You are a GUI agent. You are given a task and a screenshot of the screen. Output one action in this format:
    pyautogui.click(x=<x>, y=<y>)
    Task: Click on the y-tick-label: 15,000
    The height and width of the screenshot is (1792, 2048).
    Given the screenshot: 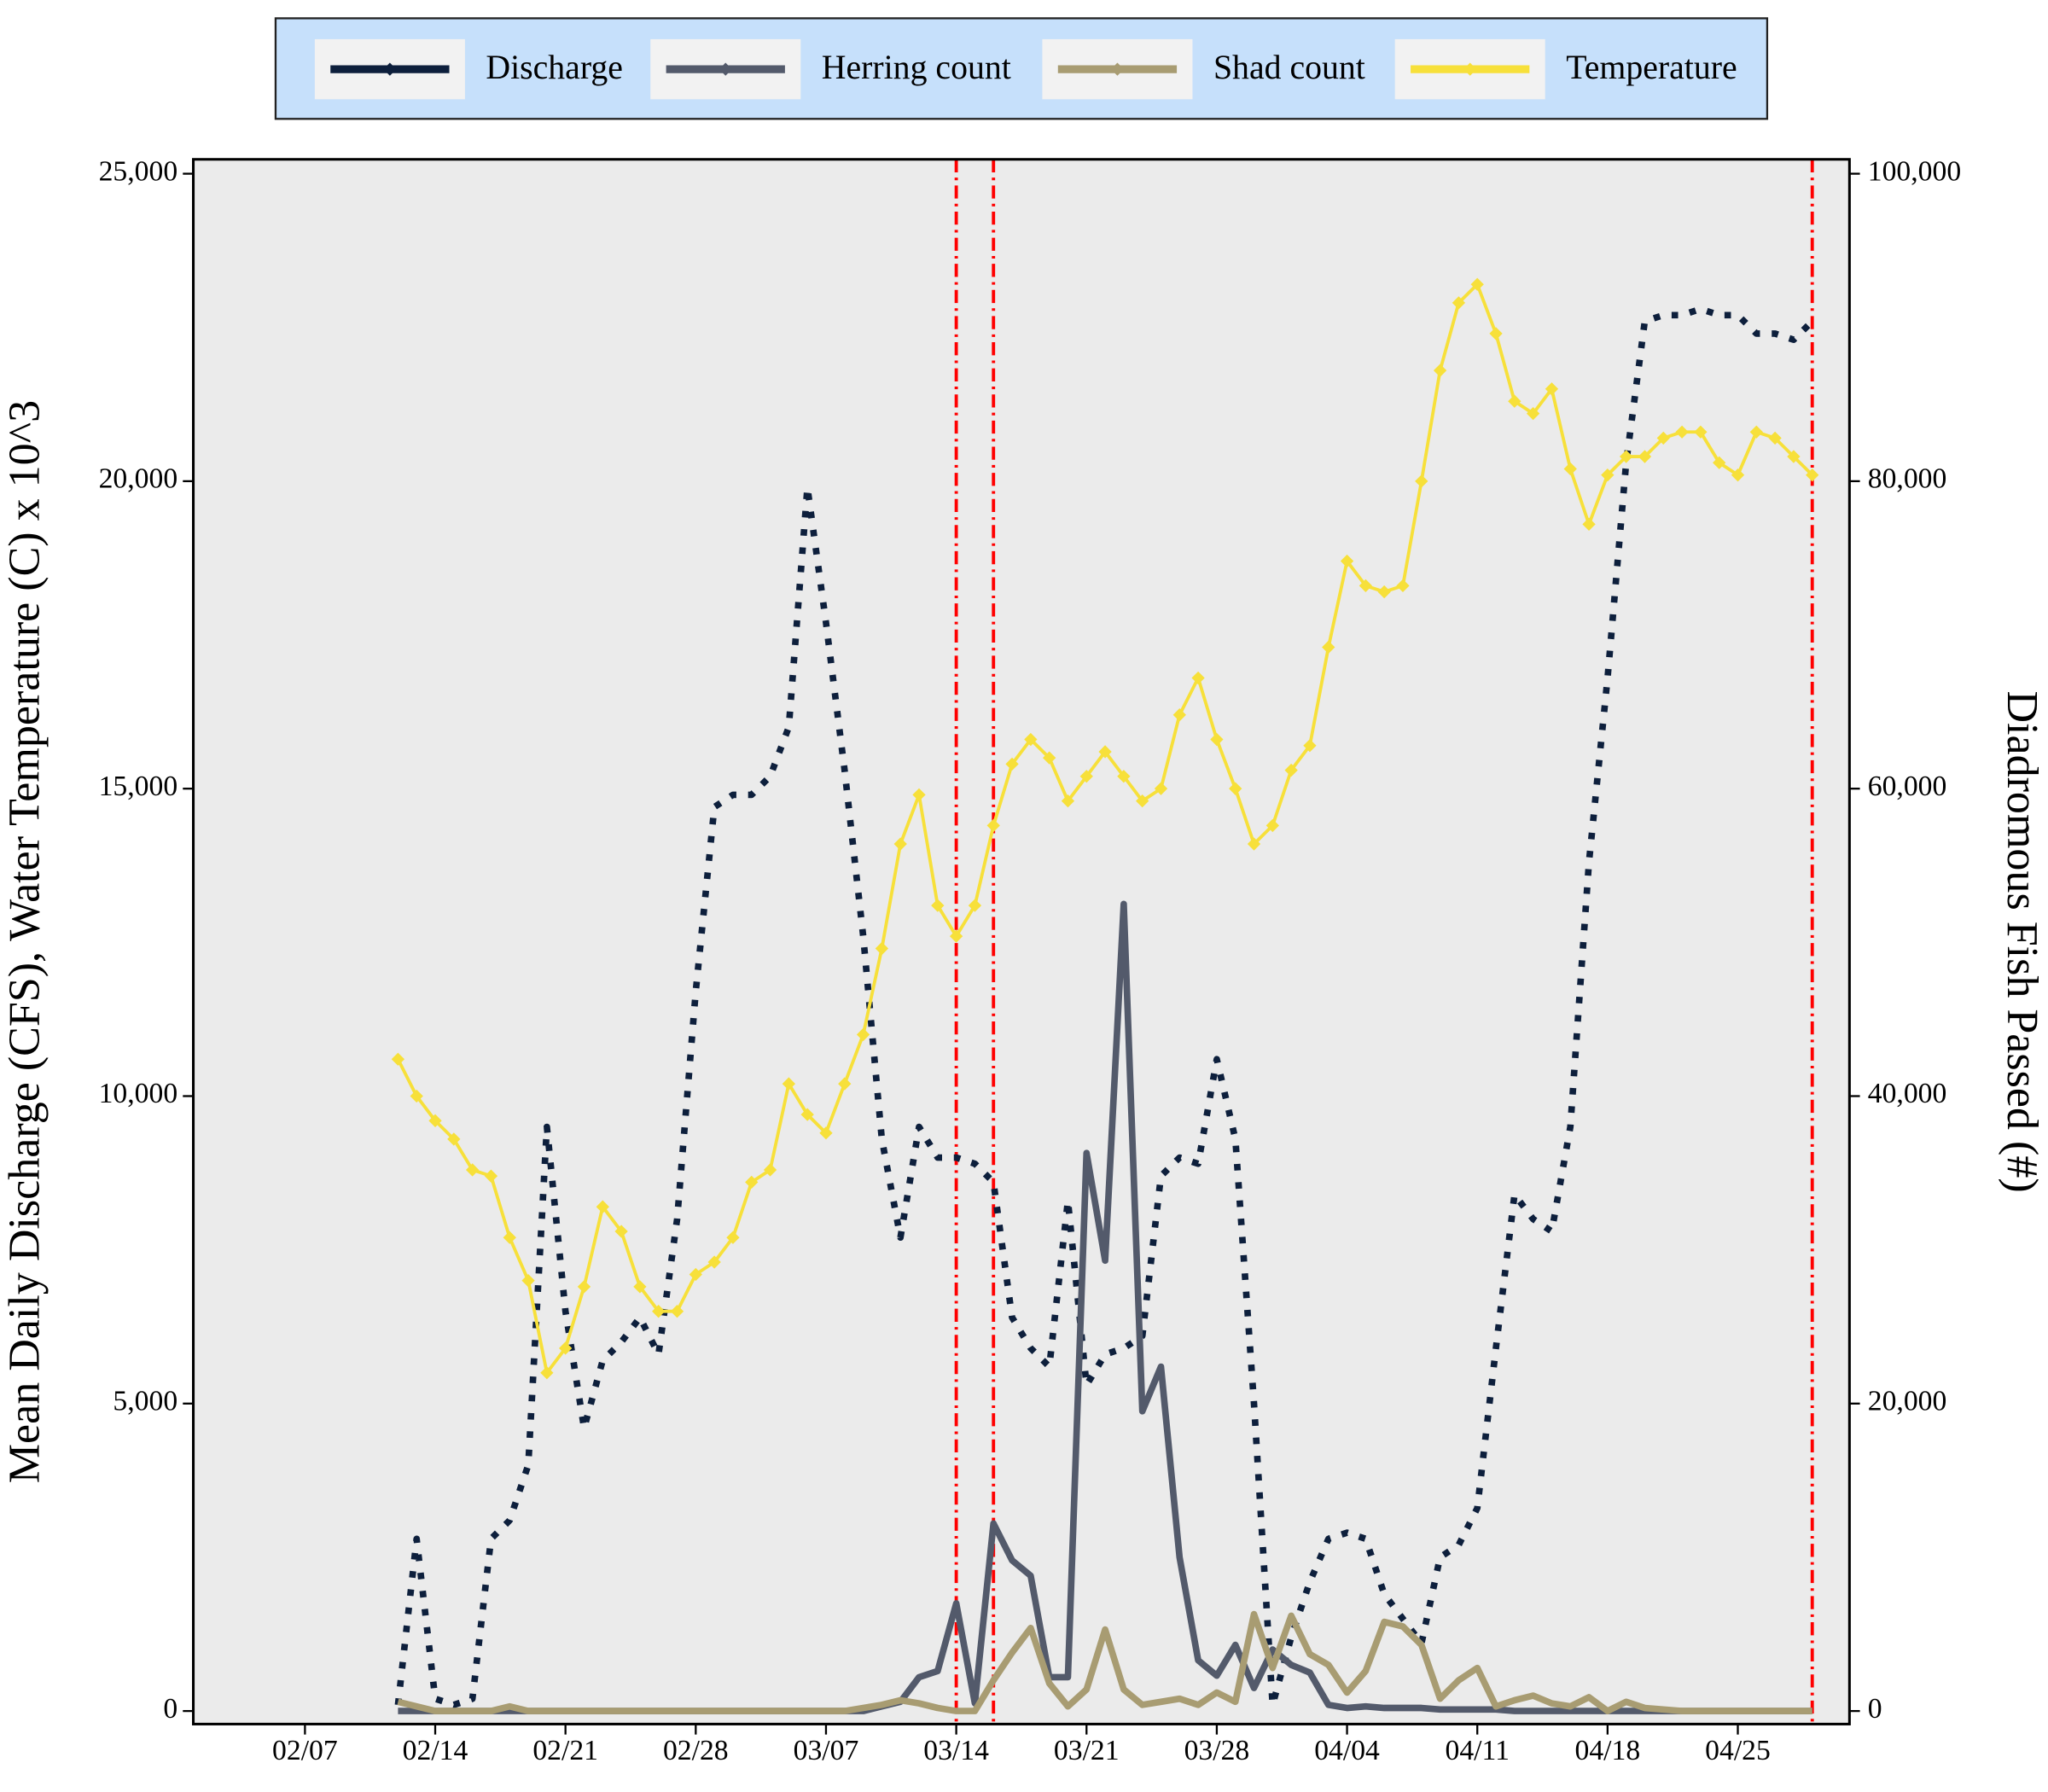 What is the action you would take?
    pyautogui.click(x=138, y=786)
    